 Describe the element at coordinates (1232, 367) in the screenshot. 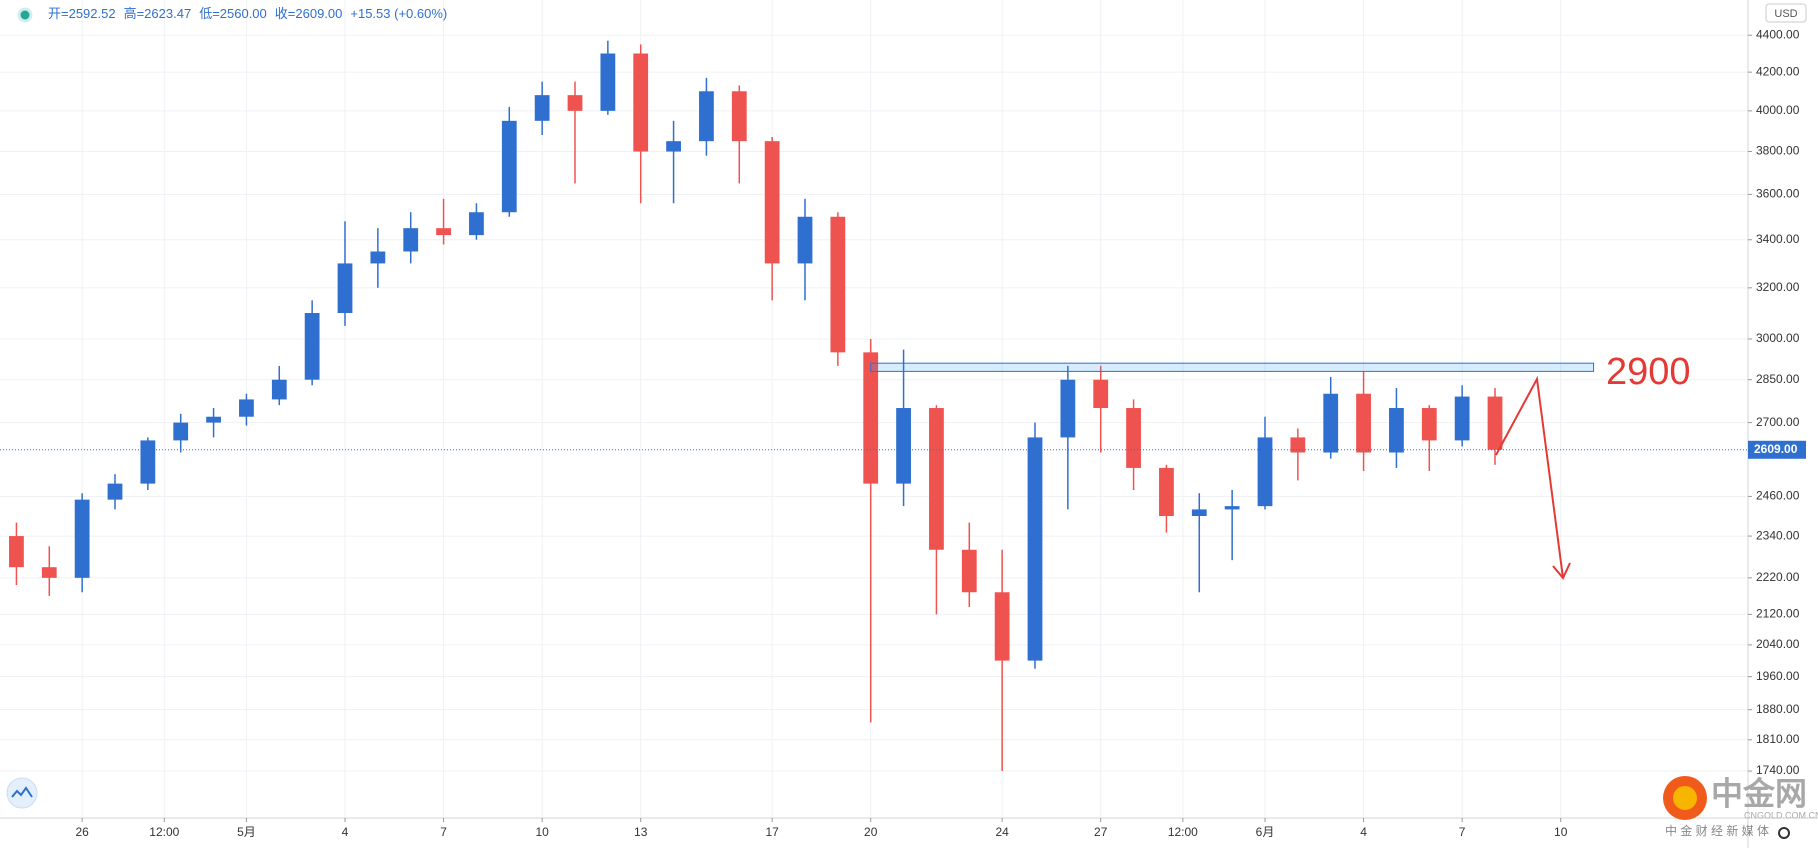

I see `resistance-zone` at that location.